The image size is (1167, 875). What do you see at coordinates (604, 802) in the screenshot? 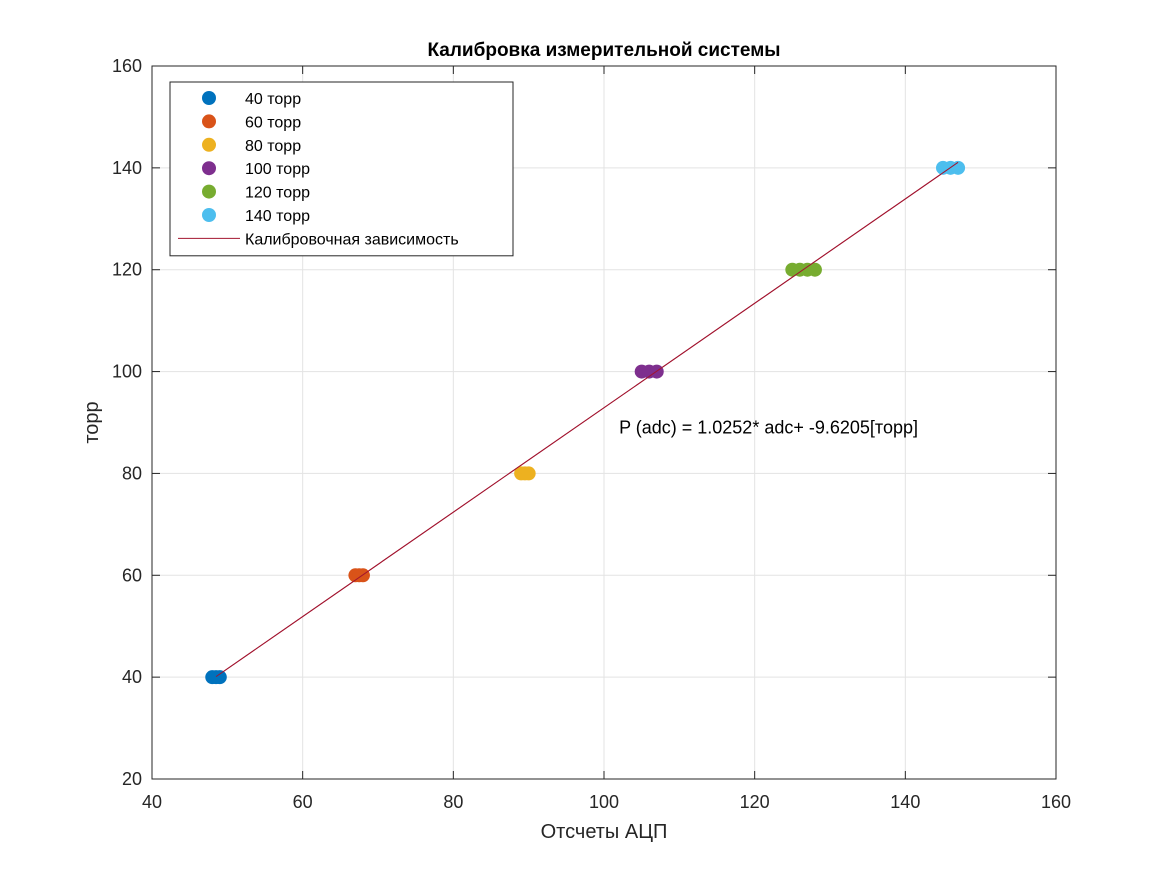
I see `x-tick-label: 100` at bounding box center [604, 802].